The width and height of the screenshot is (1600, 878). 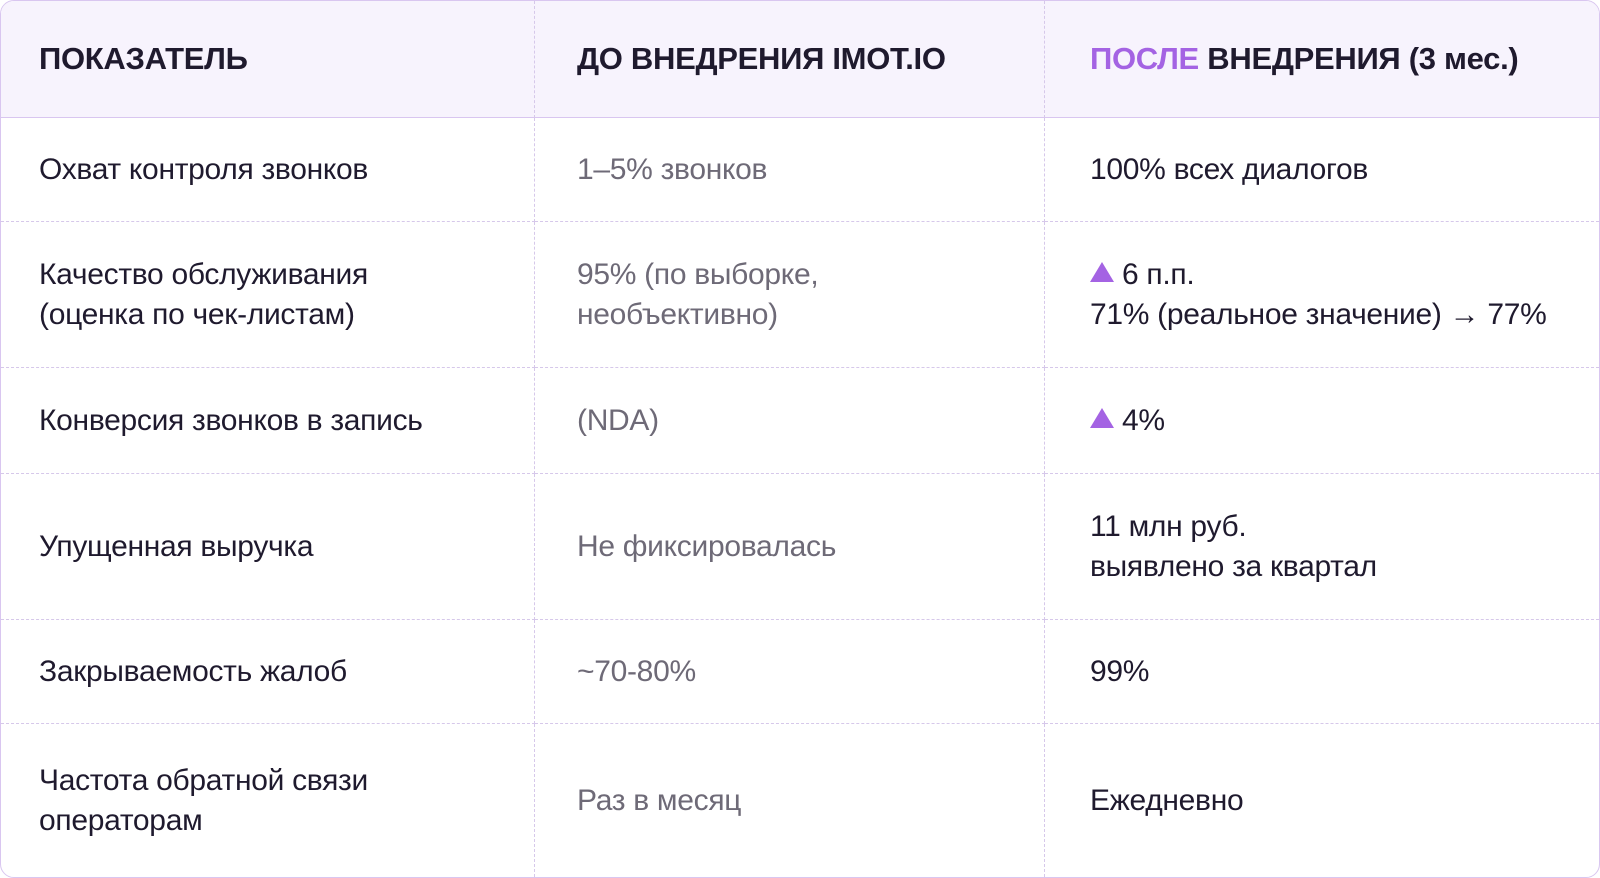 I want to click on metric-label-line1: Частота обратной связи, so click(x=203, y=780).